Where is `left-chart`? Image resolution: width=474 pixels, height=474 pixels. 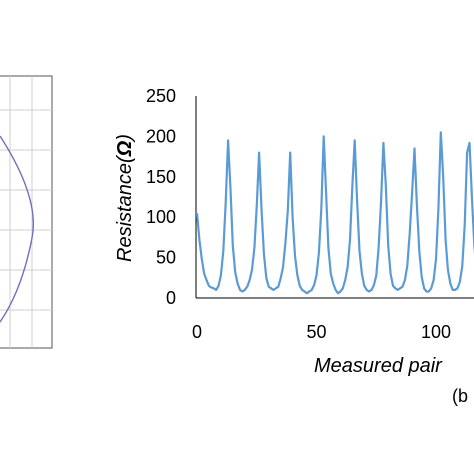
left-chart is located at coordinates (26, 212).